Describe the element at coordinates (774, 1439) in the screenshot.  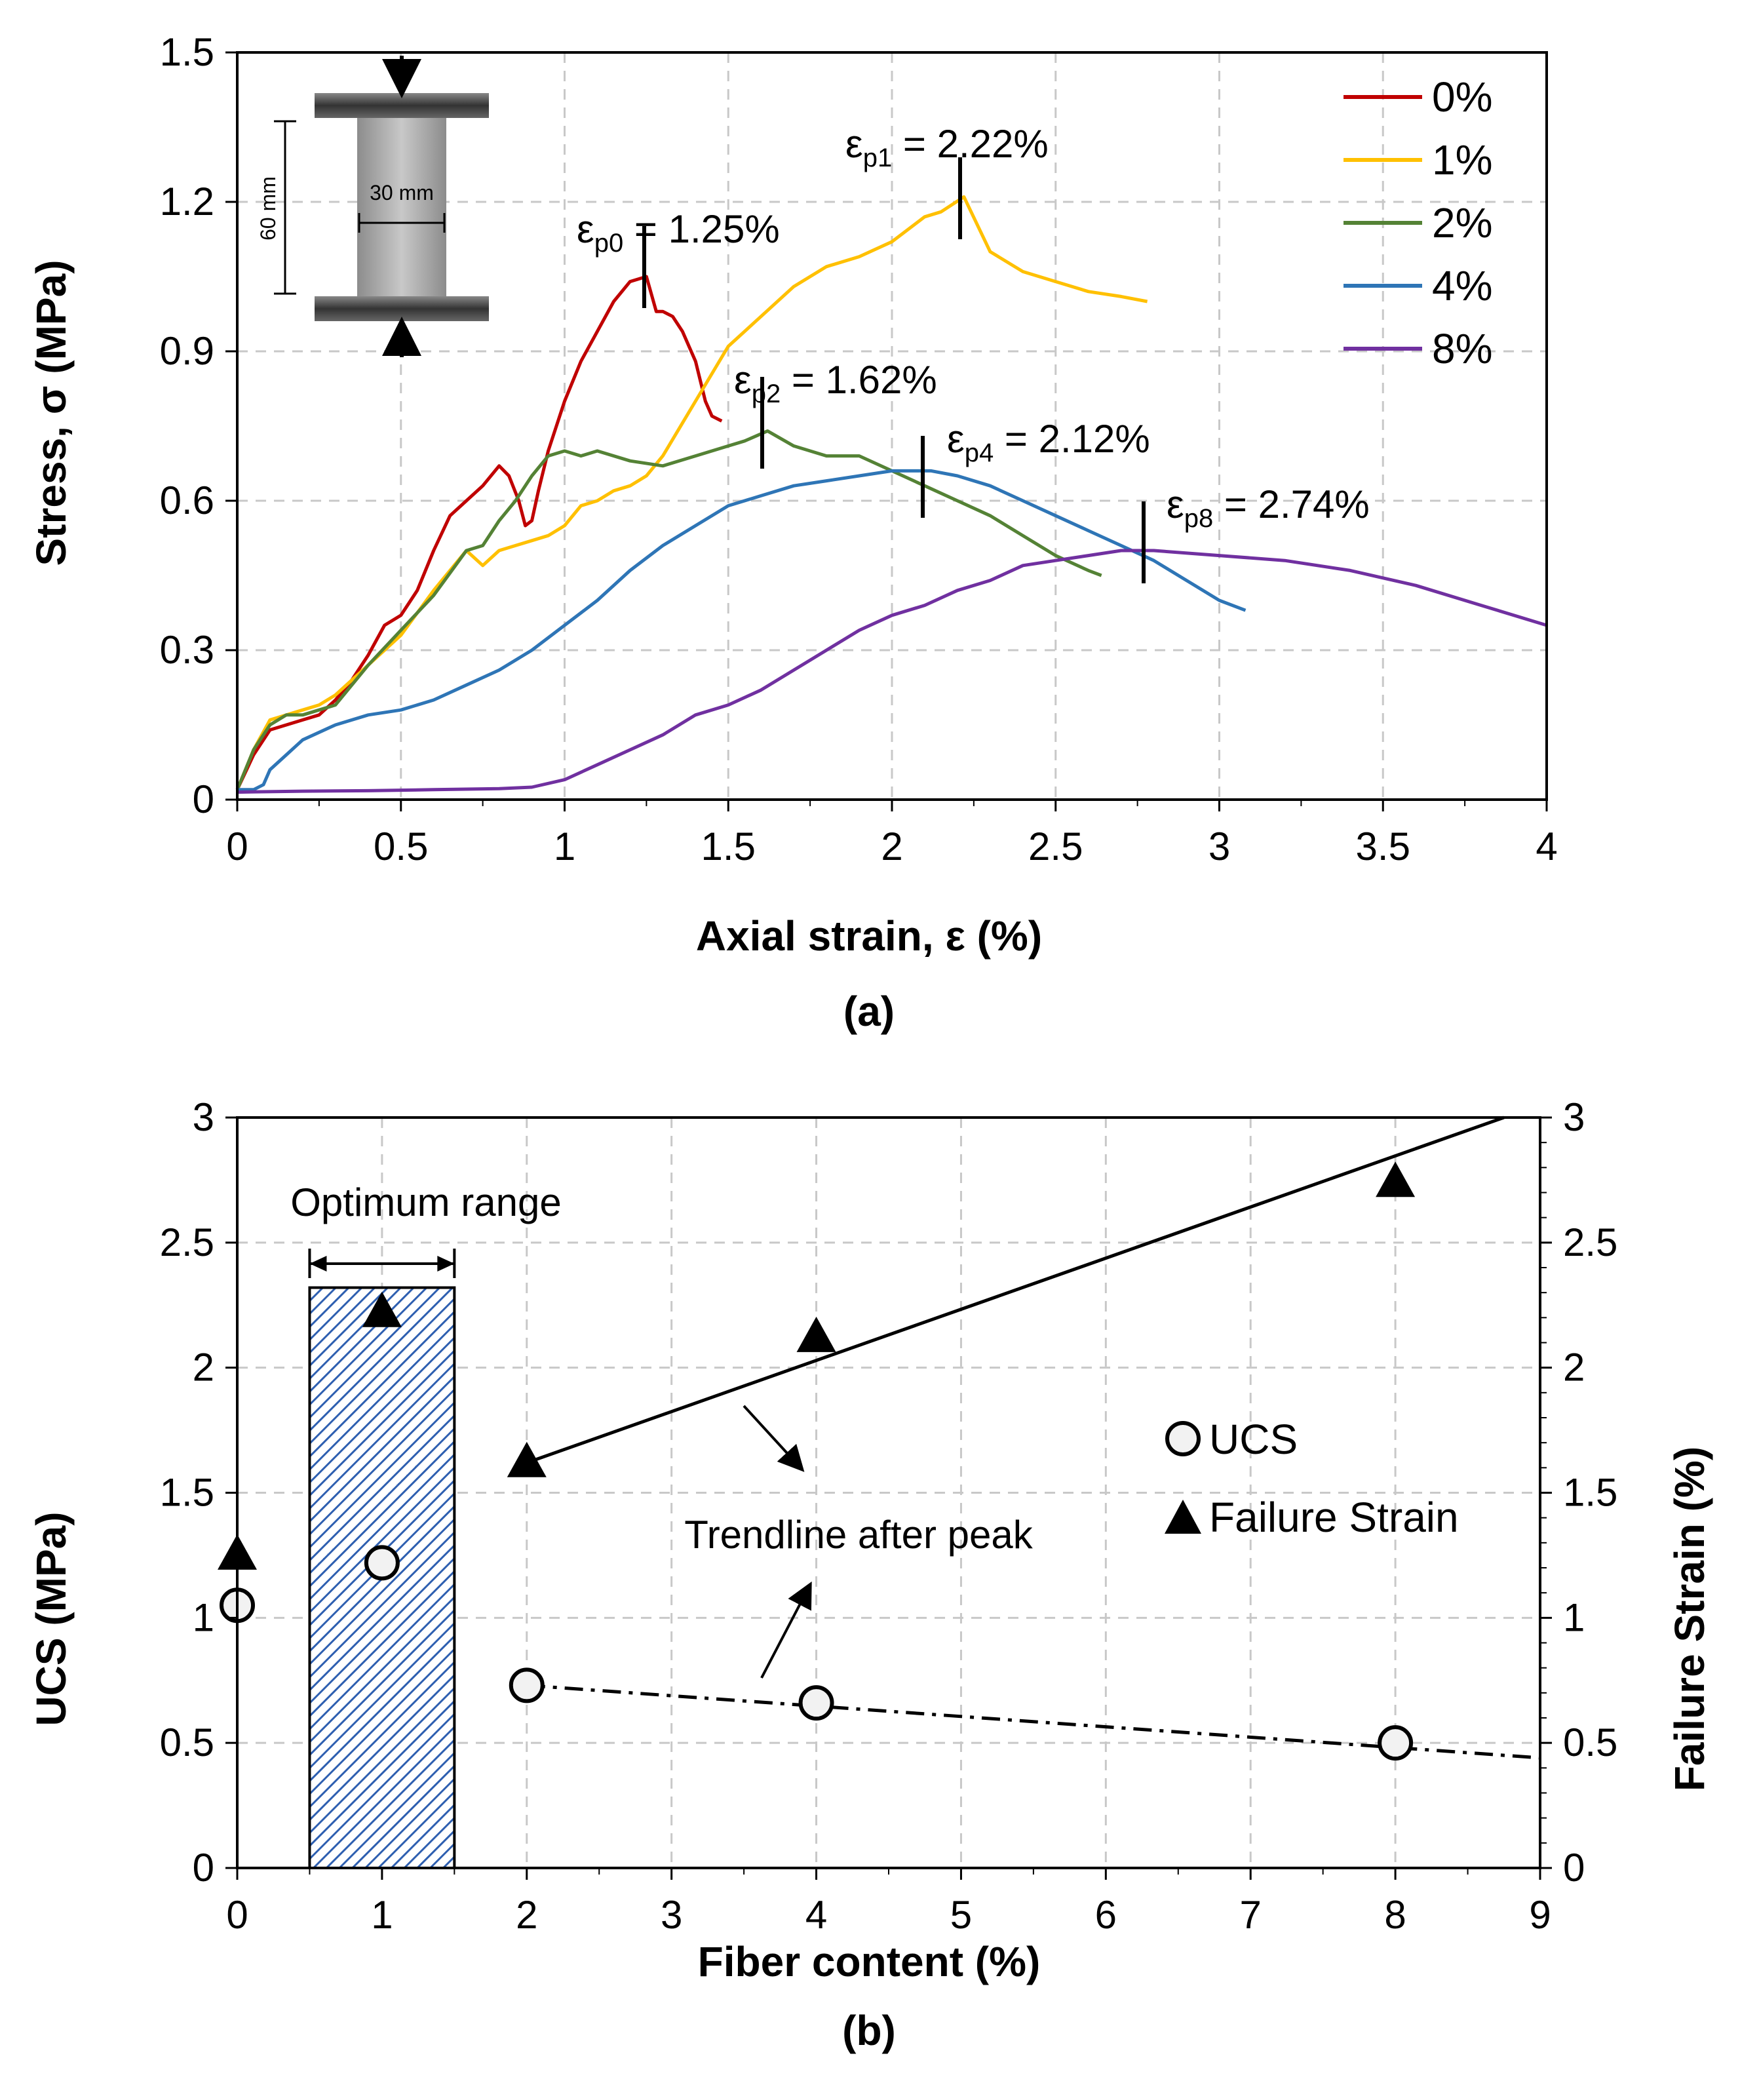
I see `trend-arrow-up-icon` at that location.